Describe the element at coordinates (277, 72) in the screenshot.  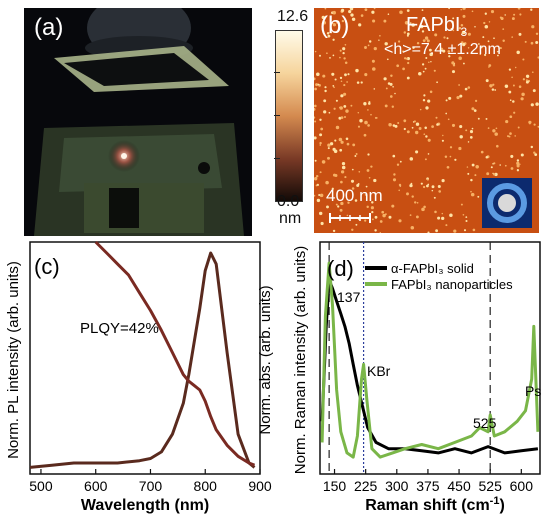
I see `colorbar-tick` at that location.